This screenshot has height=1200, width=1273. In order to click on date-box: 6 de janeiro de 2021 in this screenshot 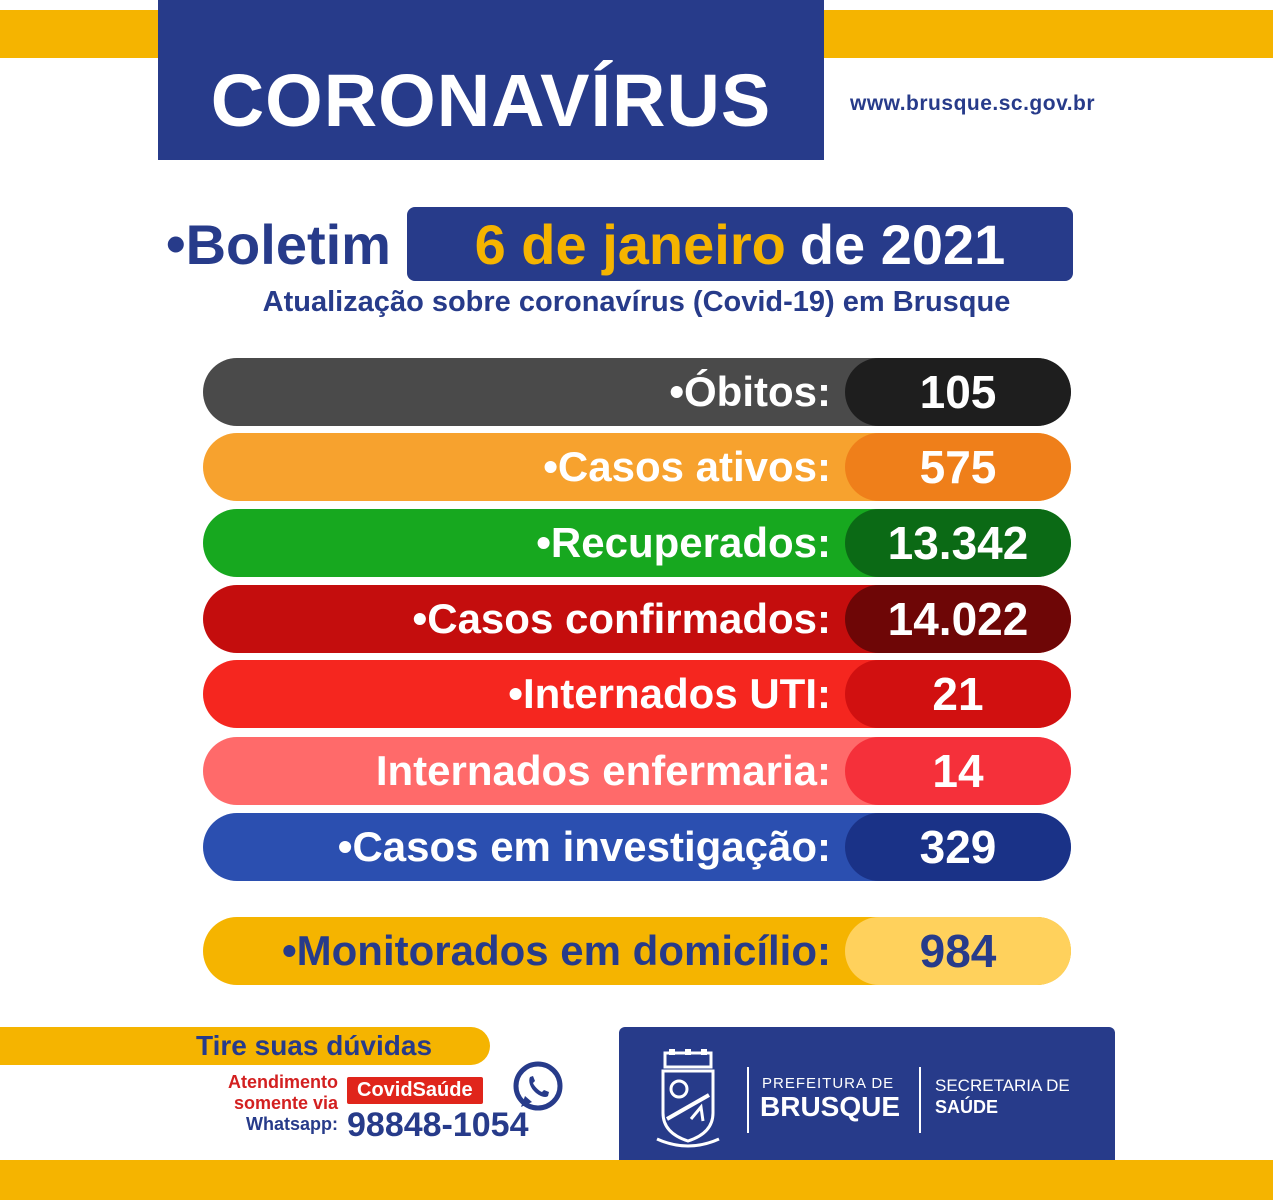, I will do `click(739, 244)`.